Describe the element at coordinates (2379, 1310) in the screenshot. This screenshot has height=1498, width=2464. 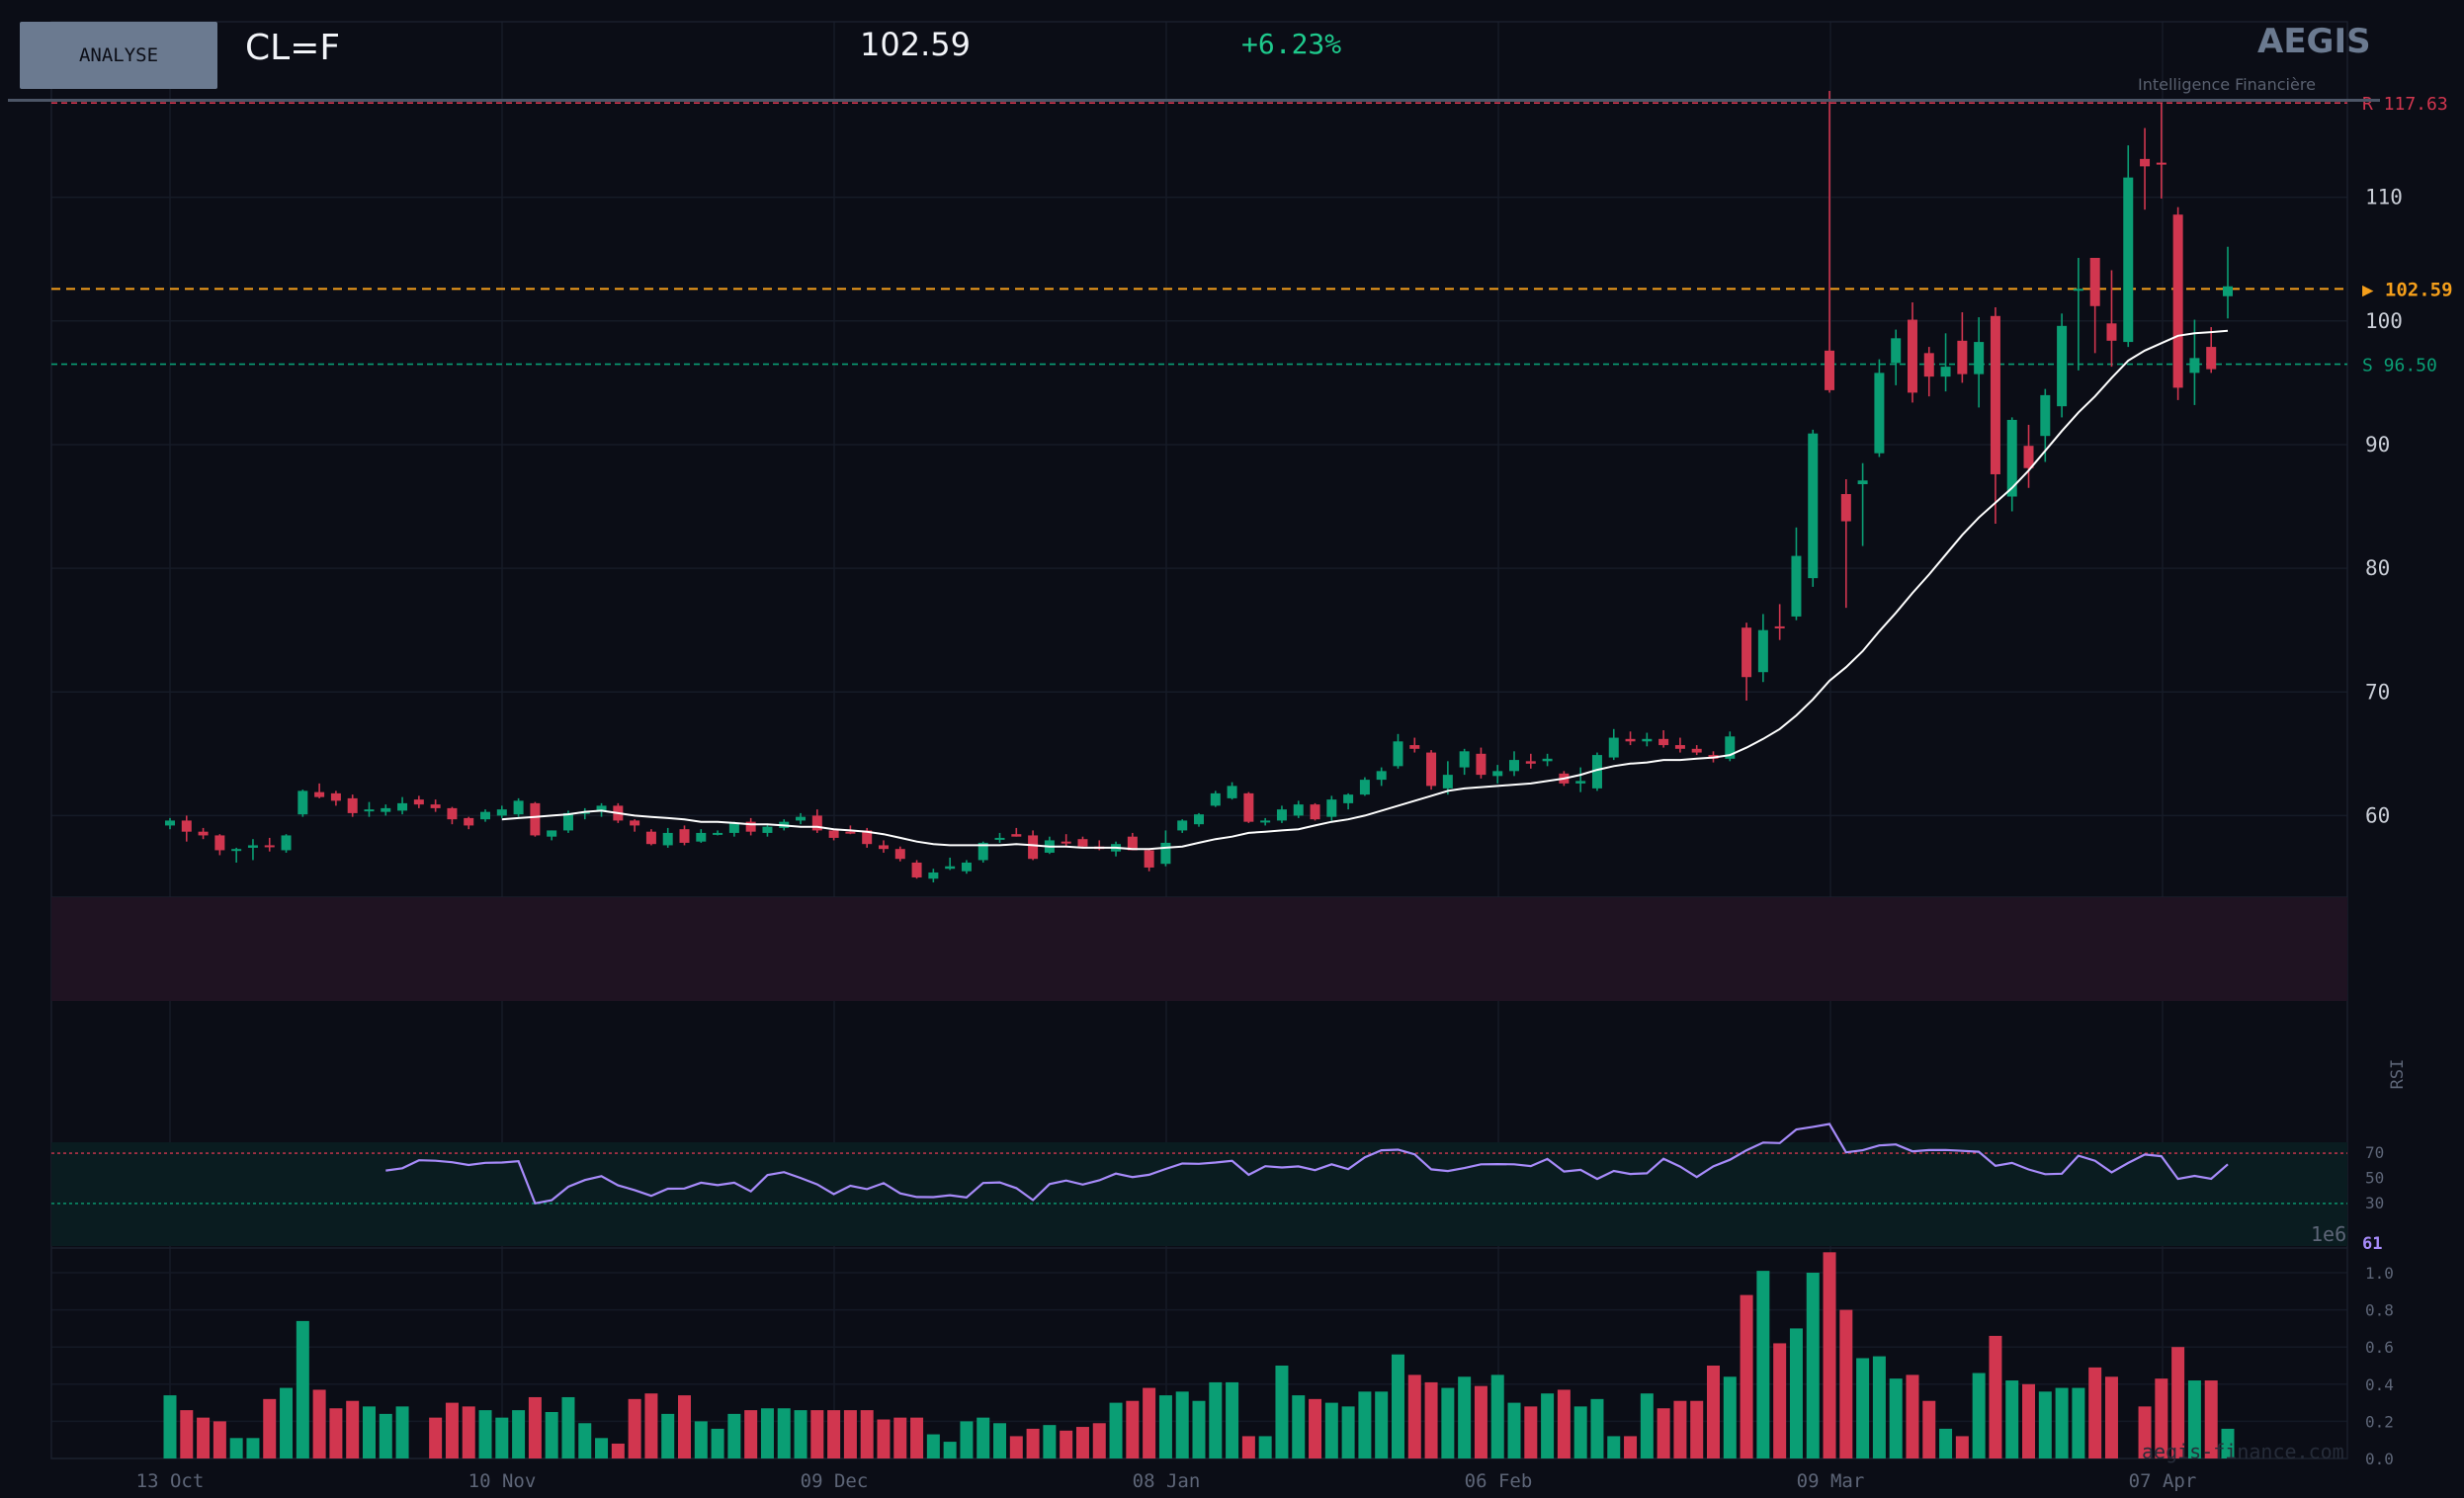
I see `volume-tick-label: 0.8` at that location.